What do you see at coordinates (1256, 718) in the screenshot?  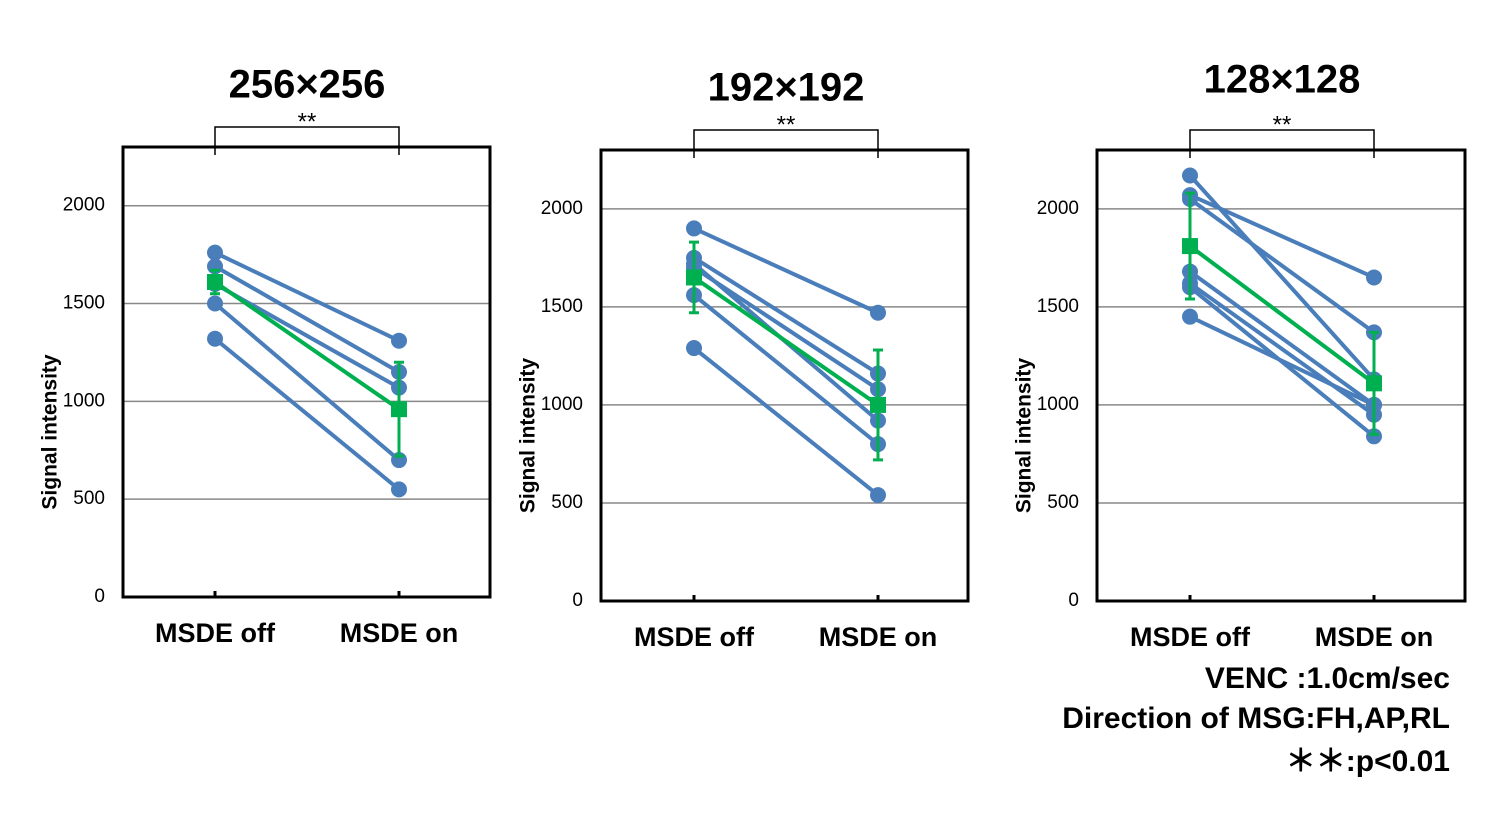 I see `footnote: Direction of MSG:FH,AP,RL` at bounding box center [1256, 718].